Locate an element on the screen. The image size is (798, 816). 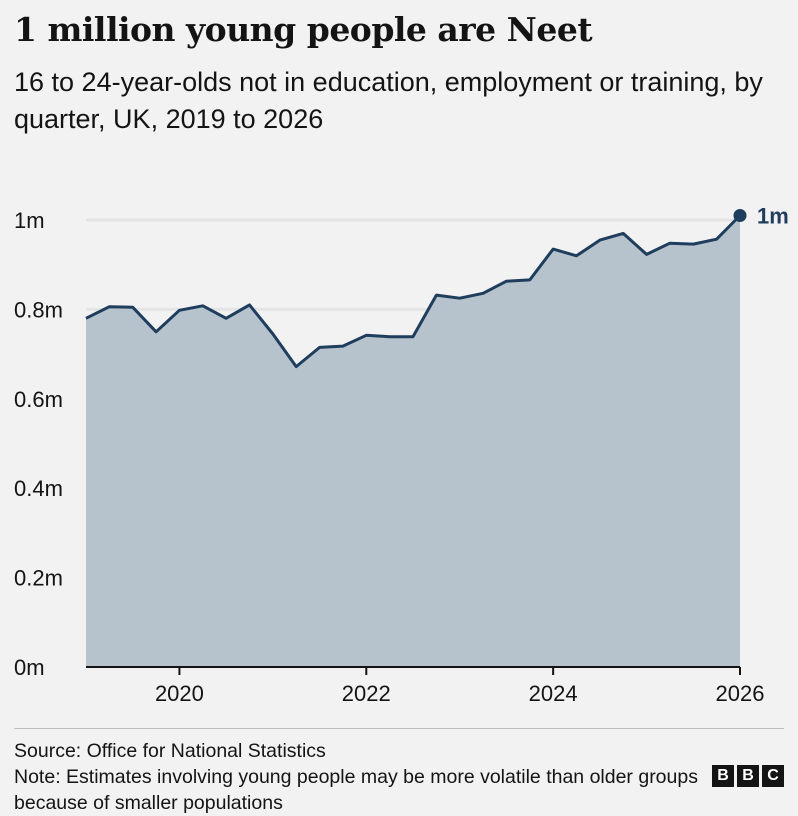
y-tick-label: 0.4m is located at coordinates (38, 488).